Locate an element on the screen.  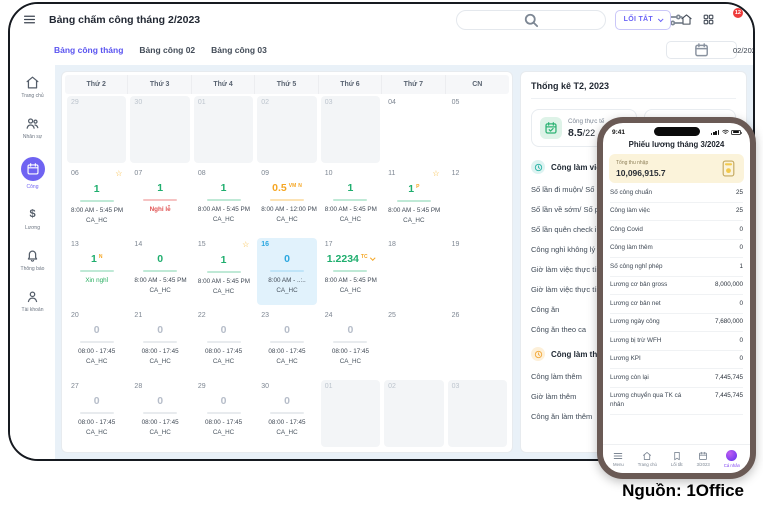
stats-metric-gio-lam-them: Giờ làm thêm is located at coordinates (554, 396).